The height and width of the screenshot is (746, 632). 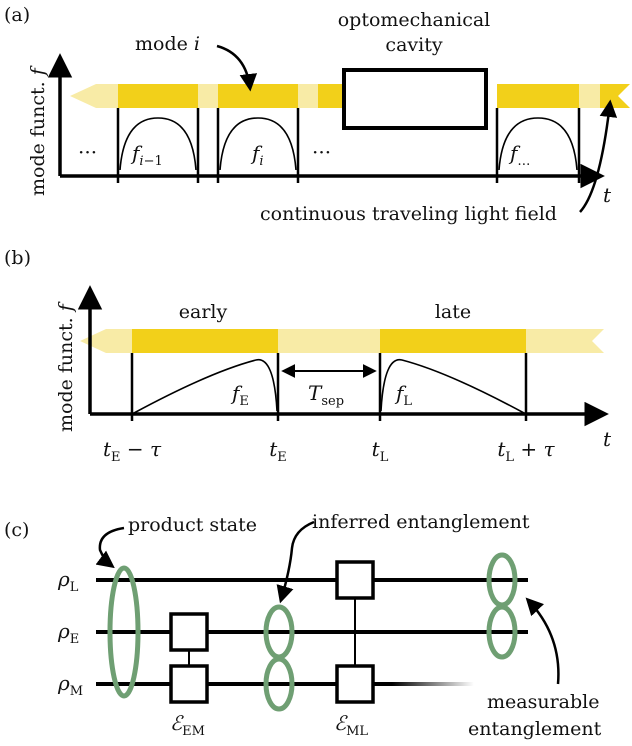 I want to click on optomechanical-cavity-box, so click(x=415, y=99).